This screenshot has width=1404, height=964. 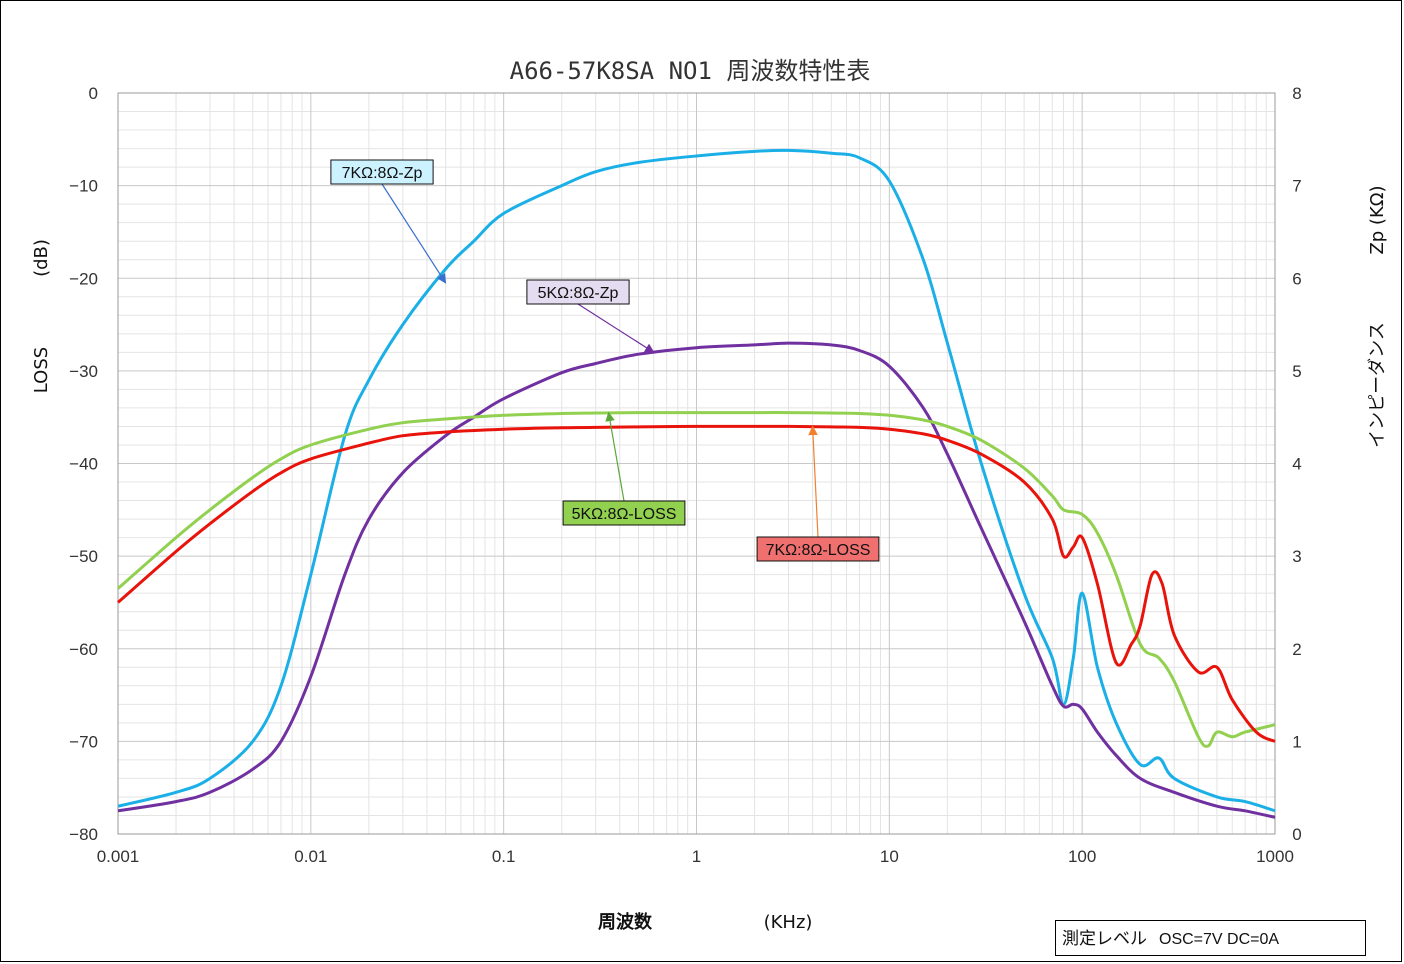 I want to click on left-tick-label: −40, so click(x=83, y=464).